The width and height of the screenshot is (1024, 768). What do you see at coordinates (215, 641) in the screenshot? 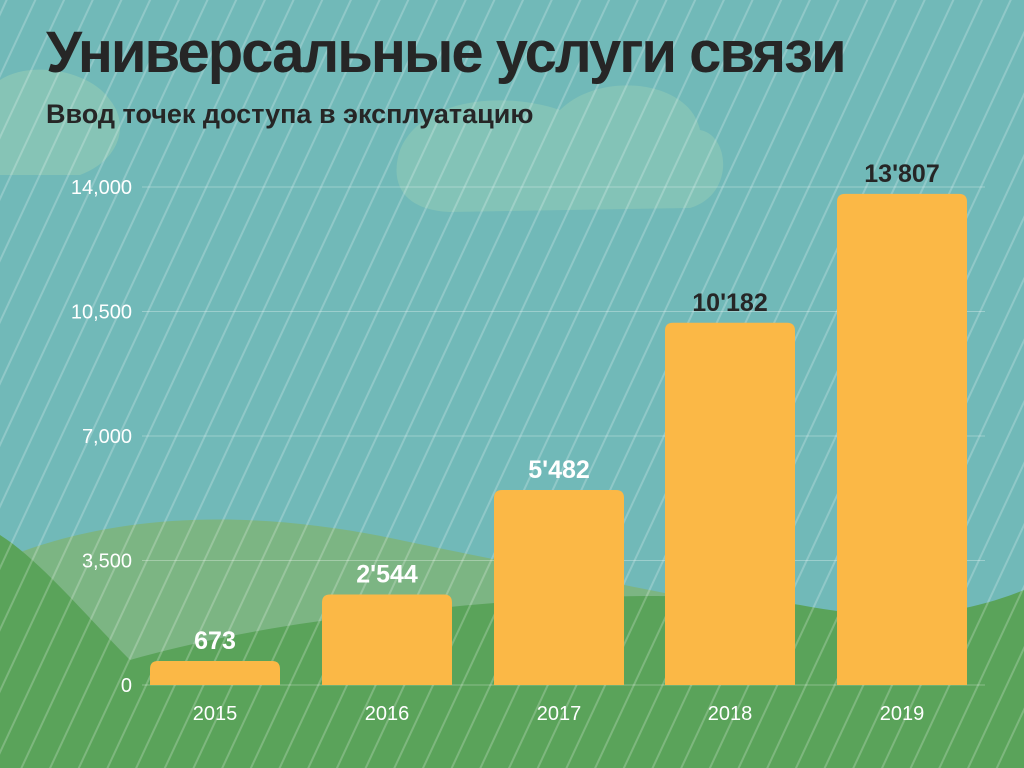
I see `value-label-2015: 673` at bounding box center [215, 641].